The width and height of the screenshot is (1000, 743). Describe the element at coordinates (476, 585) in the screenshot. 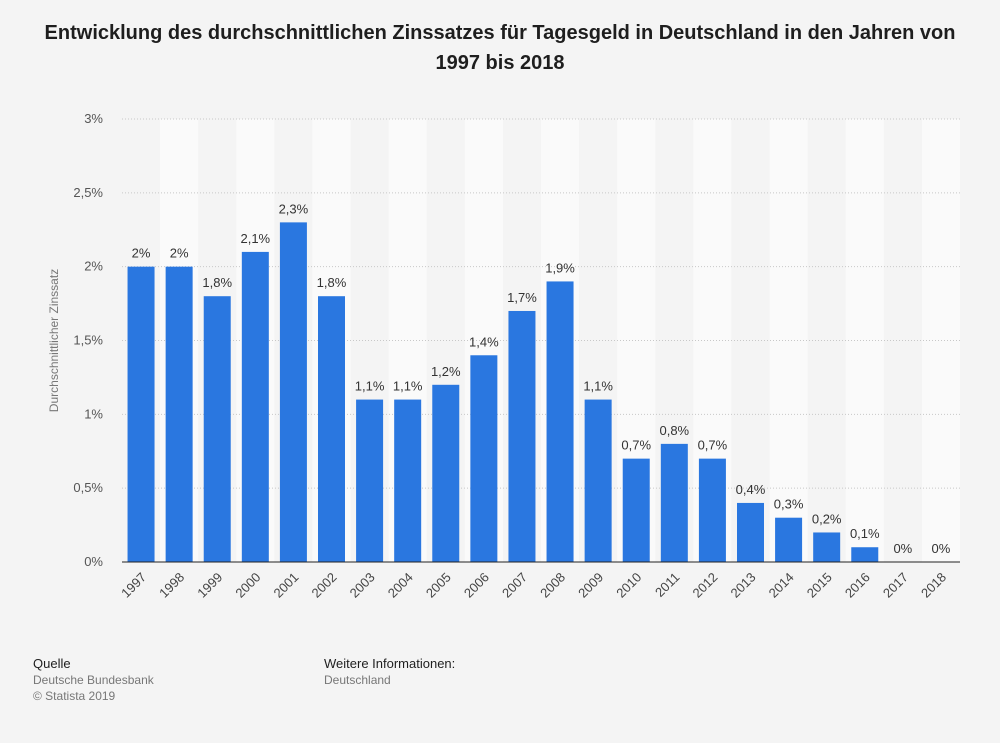

I see `x-tick-label: 2006` at that location.